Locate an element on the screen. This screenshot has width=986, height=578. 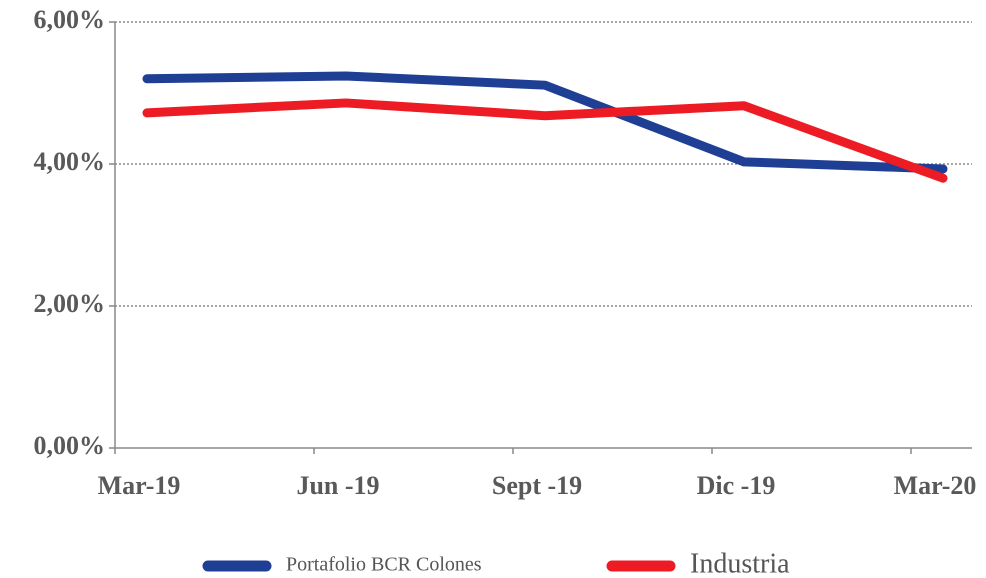
y-tick-label: 4,00% is located at coordinates (70, 161).